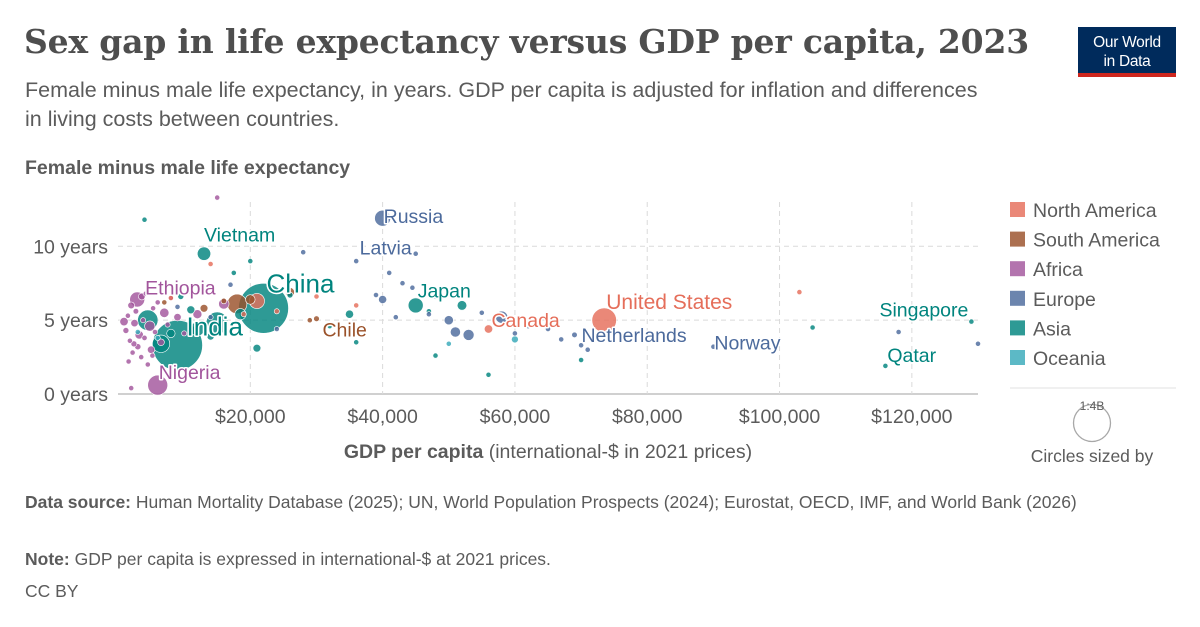 This screenshot has height=627, width=1200. I want to click on legend-item-oceania: Oceania, so click(1058, 359).